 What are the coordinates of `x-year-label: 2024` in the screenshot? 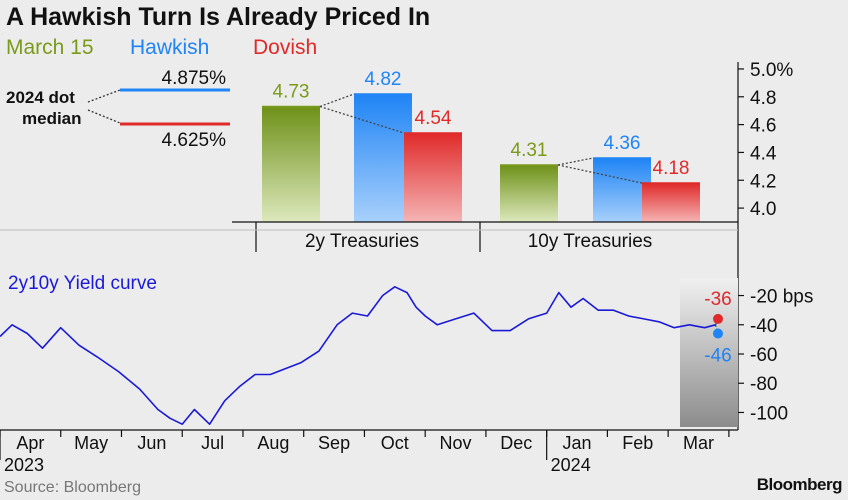 It's located at (571, 465).